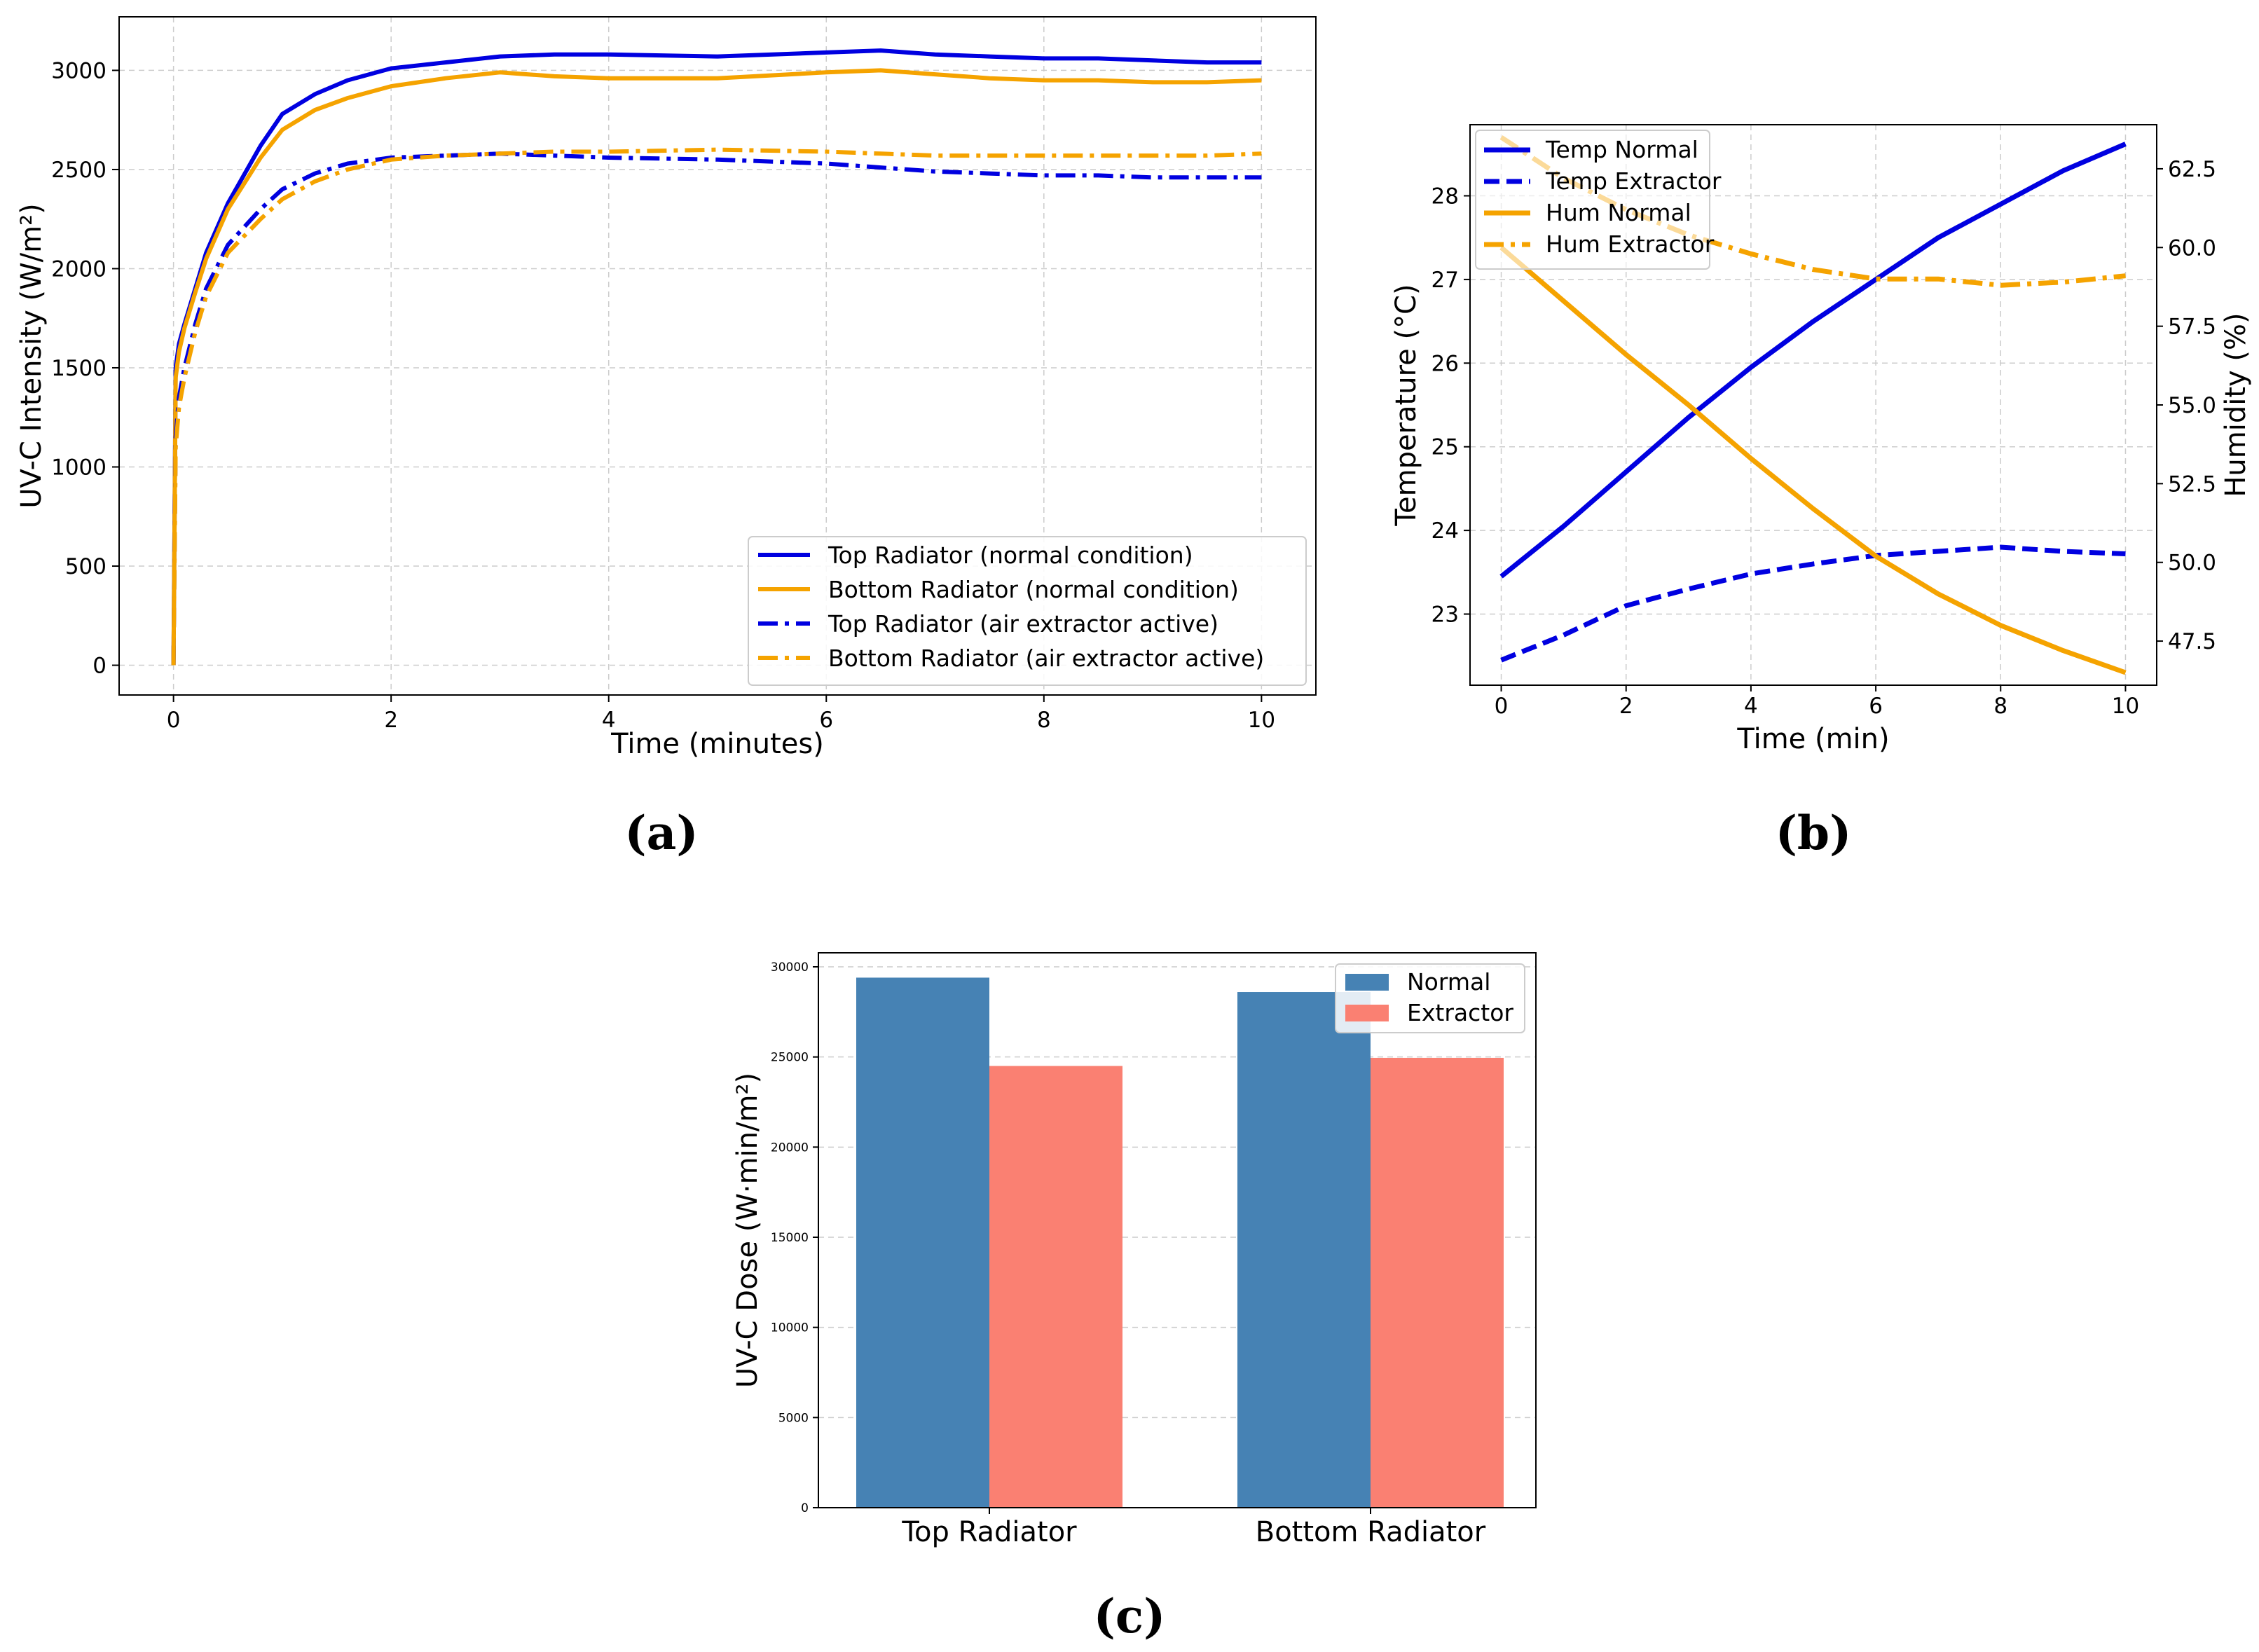 This screenshot has width=2259, height=1652. I want to click on panel-b-x-tick-label: 2, so click(1626, 706).